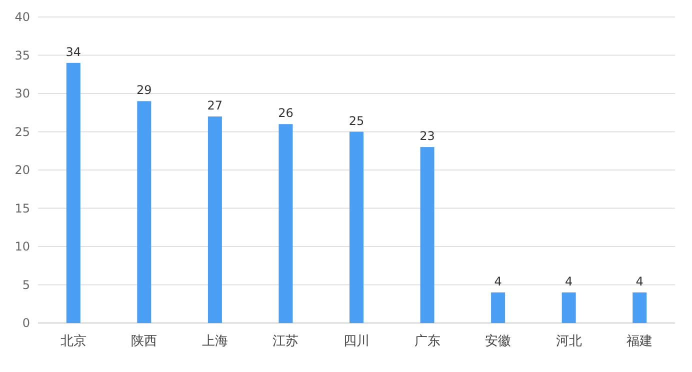  I want to click on x-tick-label: 江苏, so click(285, 341).